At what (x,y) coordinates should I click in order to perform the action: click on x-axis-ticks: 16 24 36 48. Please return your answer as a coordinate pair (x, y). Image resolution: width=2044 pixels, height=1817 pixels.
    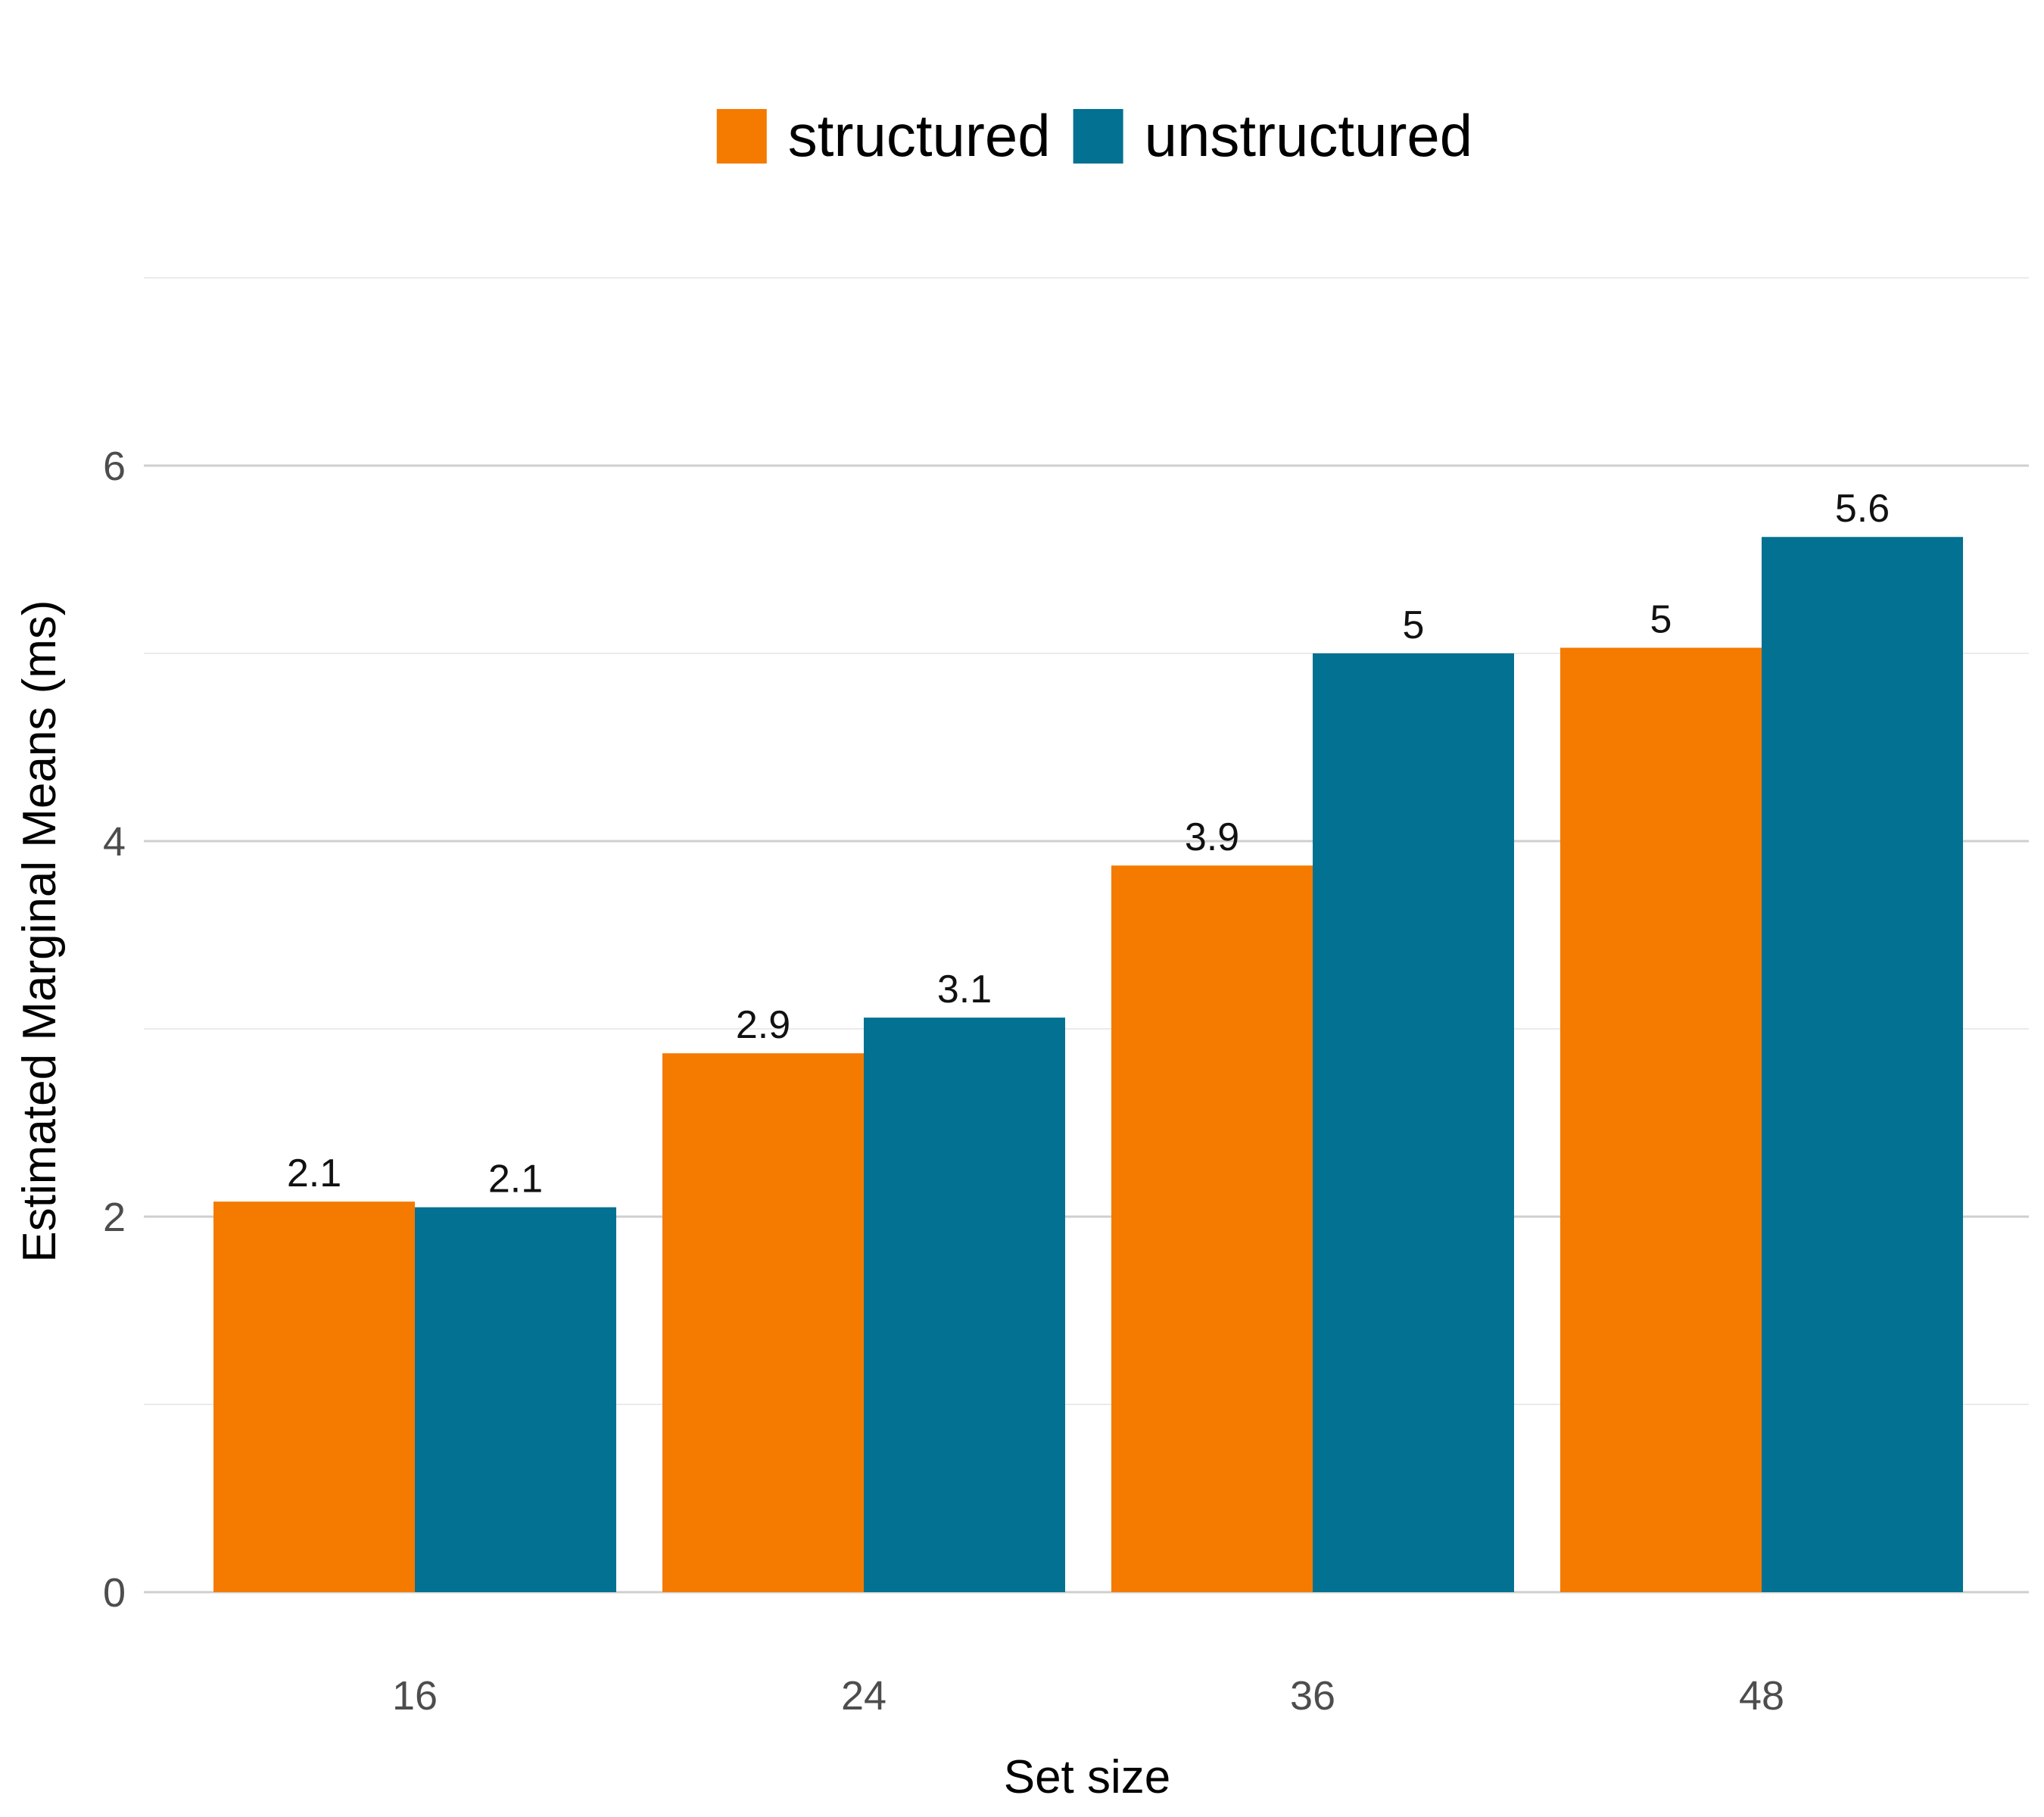
    Looking at the image, I should click on (1088, 1696).